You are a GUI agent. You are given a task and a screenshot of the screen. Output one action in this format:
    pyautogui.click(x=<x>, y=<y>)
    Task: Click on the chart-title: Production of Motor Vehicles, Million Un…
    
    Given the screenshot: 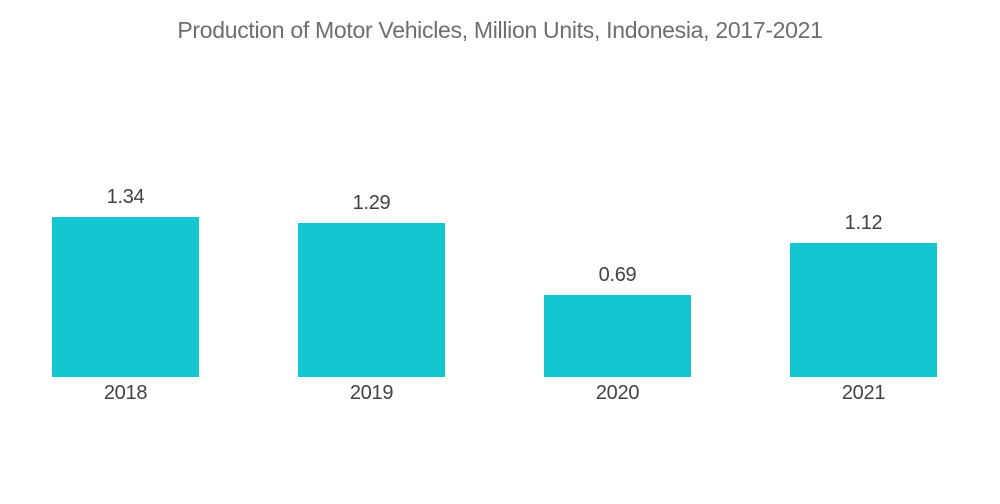 What is the action you would take?
    pyautogui.click(x=500, y=30)
    